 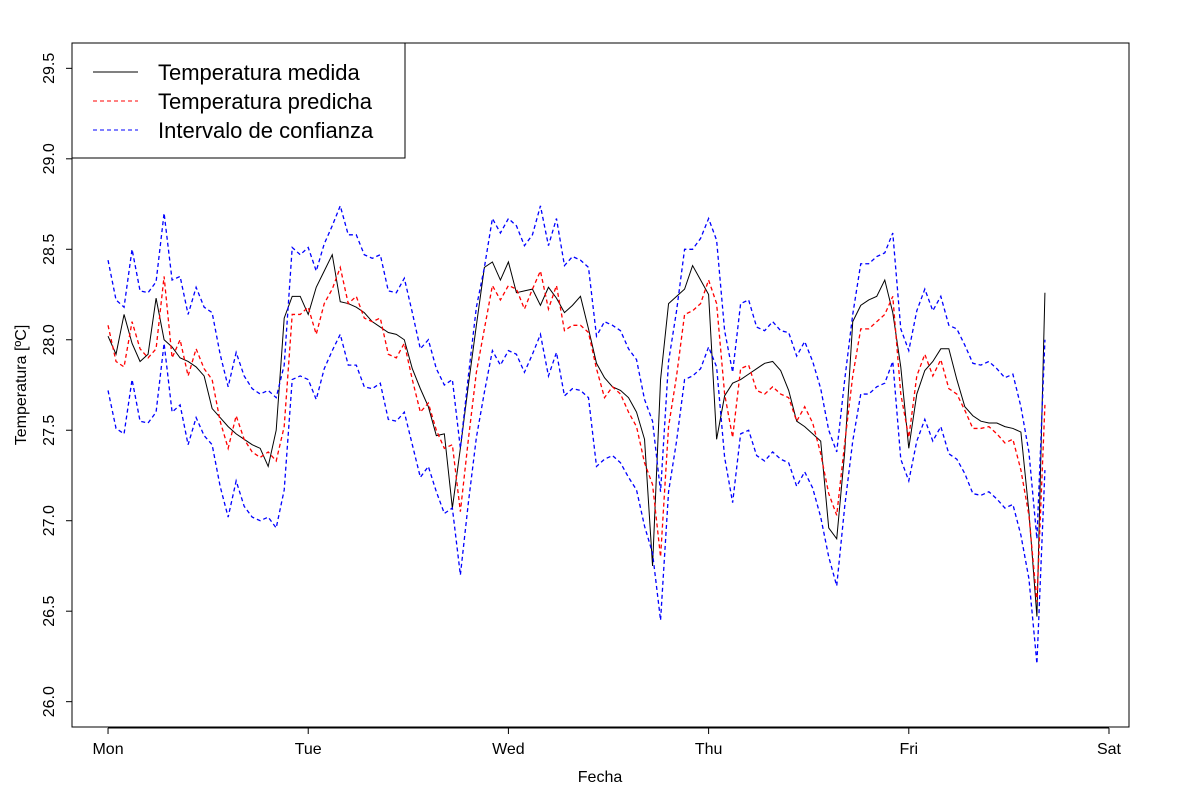 I want to click on legend-label-measured: Temperatura medida, so click(x=259, y=72).